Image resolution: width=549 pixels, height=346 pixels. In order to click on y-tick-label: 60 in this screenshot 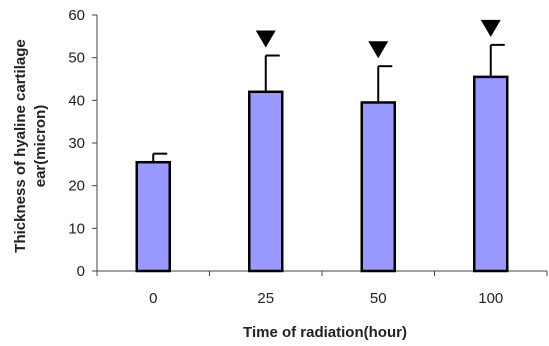, I will do `click(76, 15)`.